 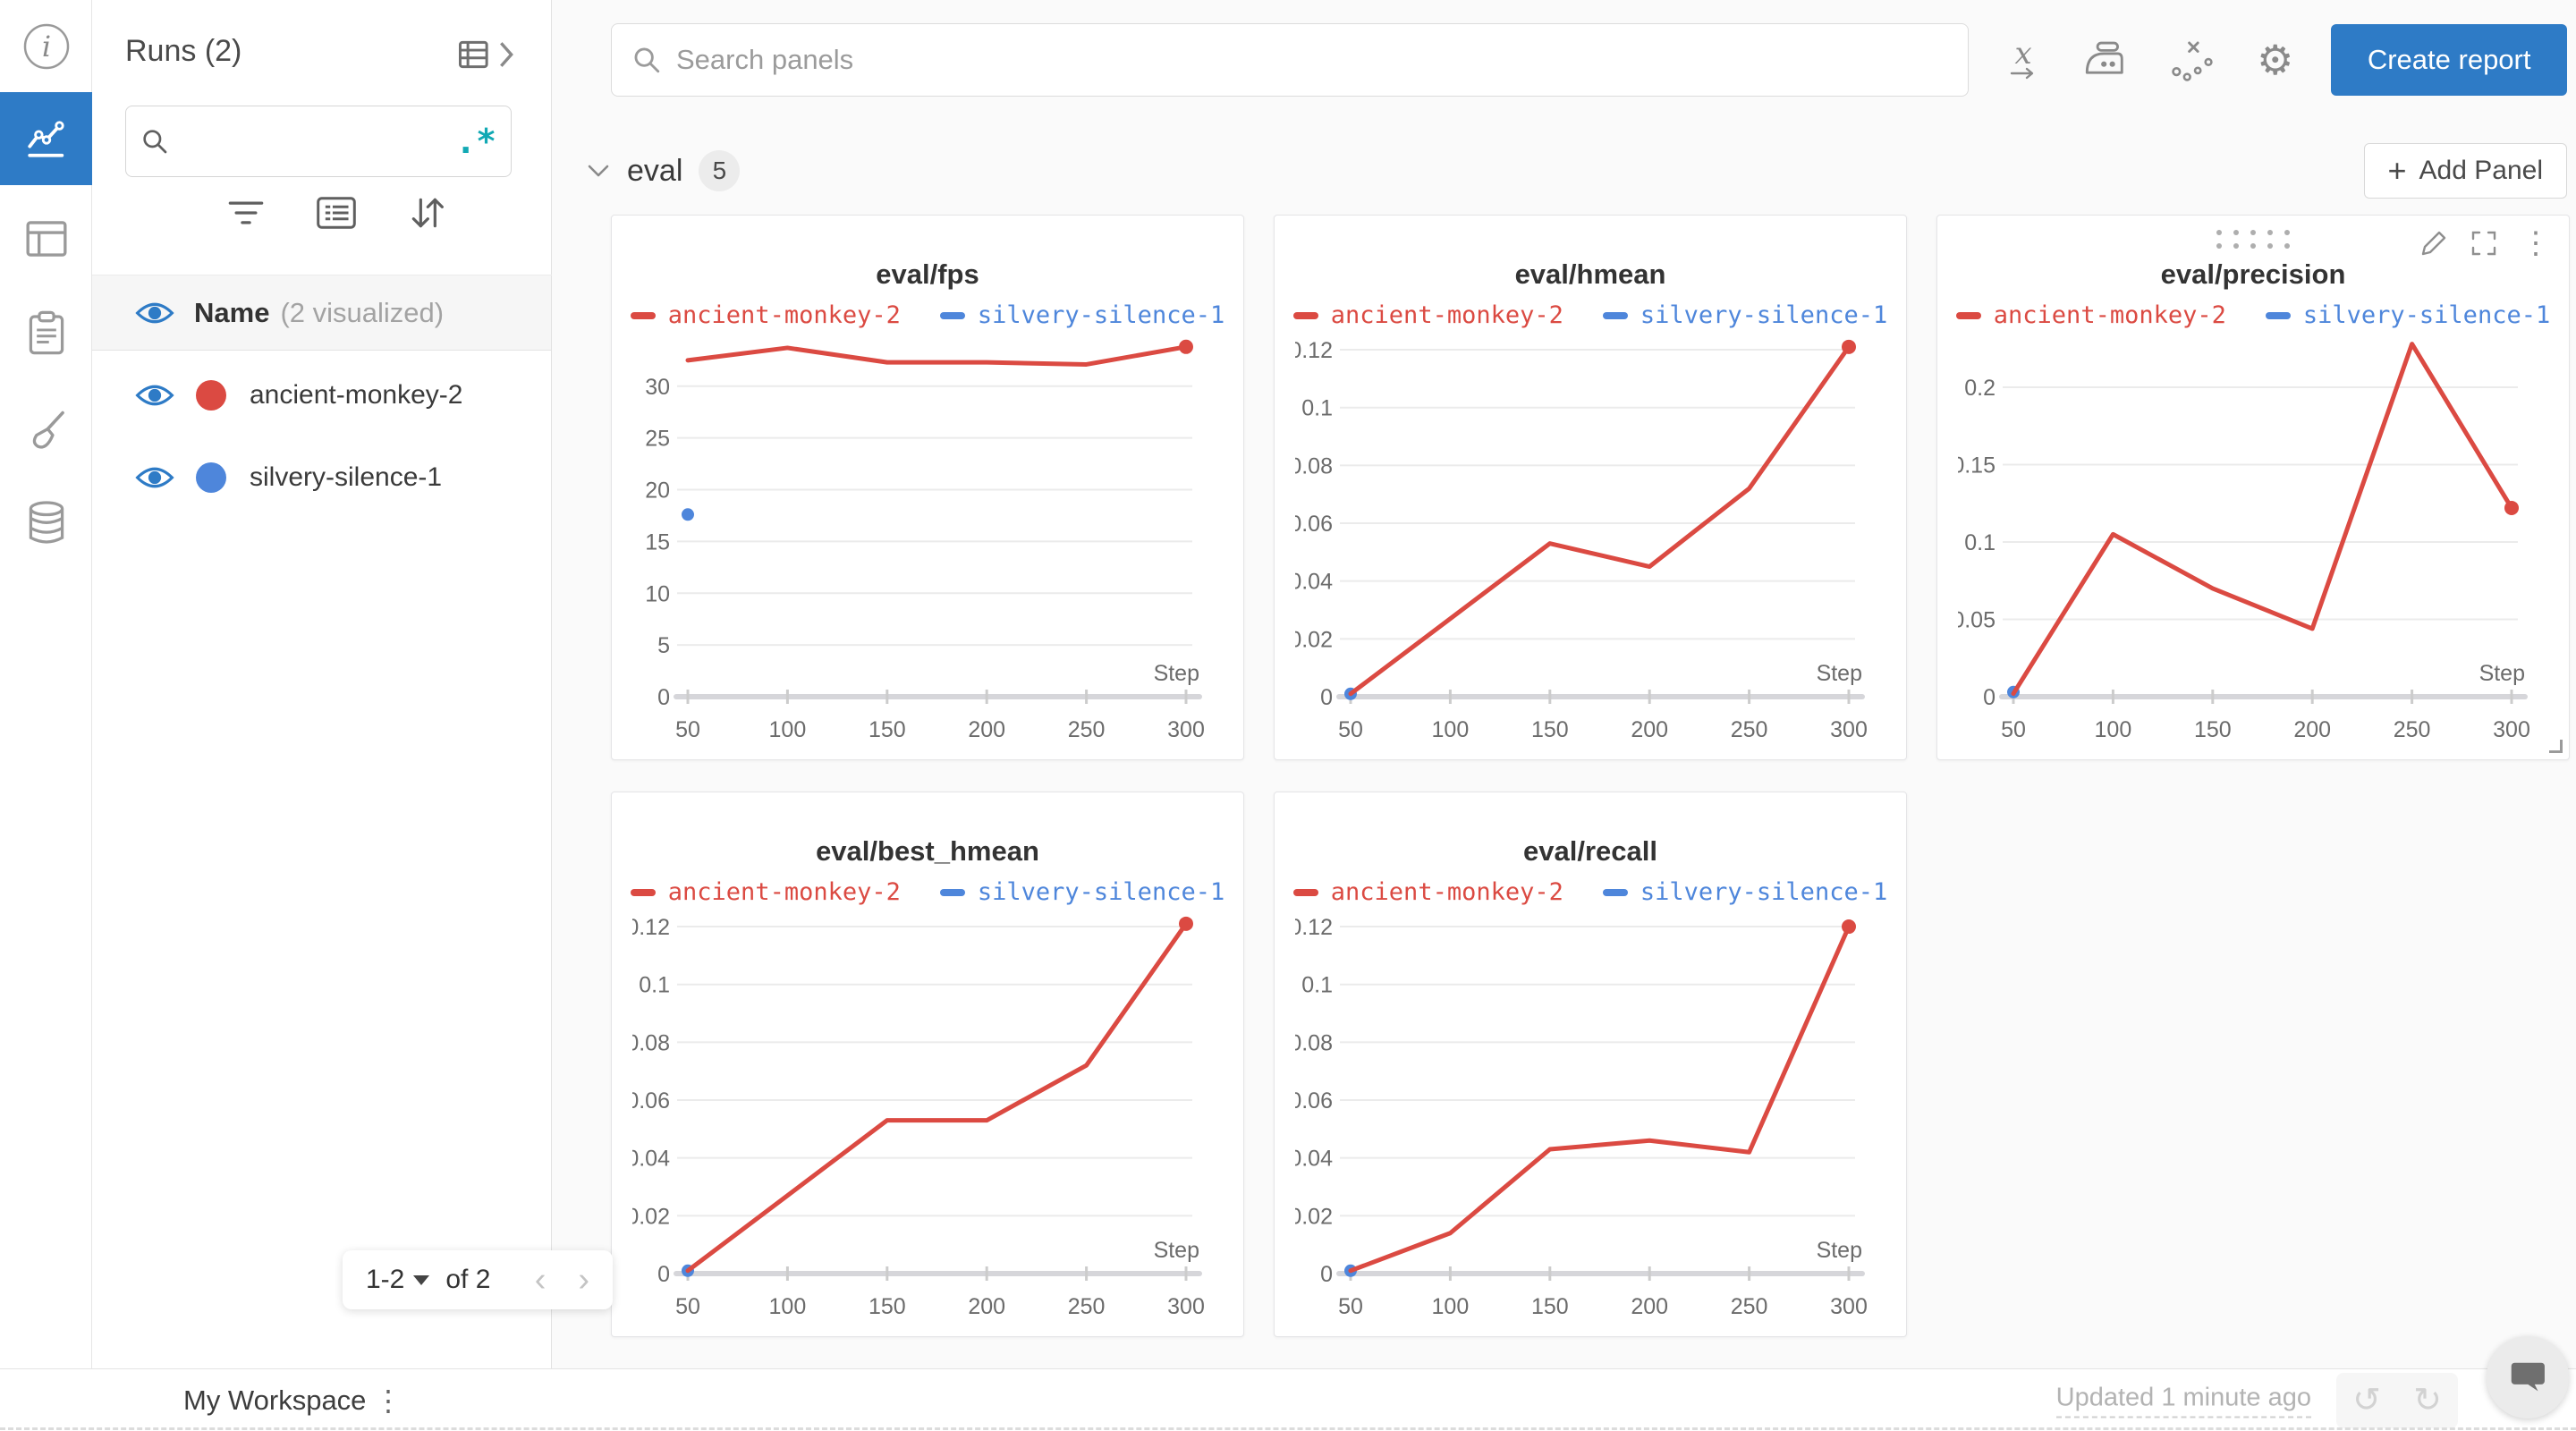 I want to click on undo-button: ↺, so click(x=2366, y=1401).